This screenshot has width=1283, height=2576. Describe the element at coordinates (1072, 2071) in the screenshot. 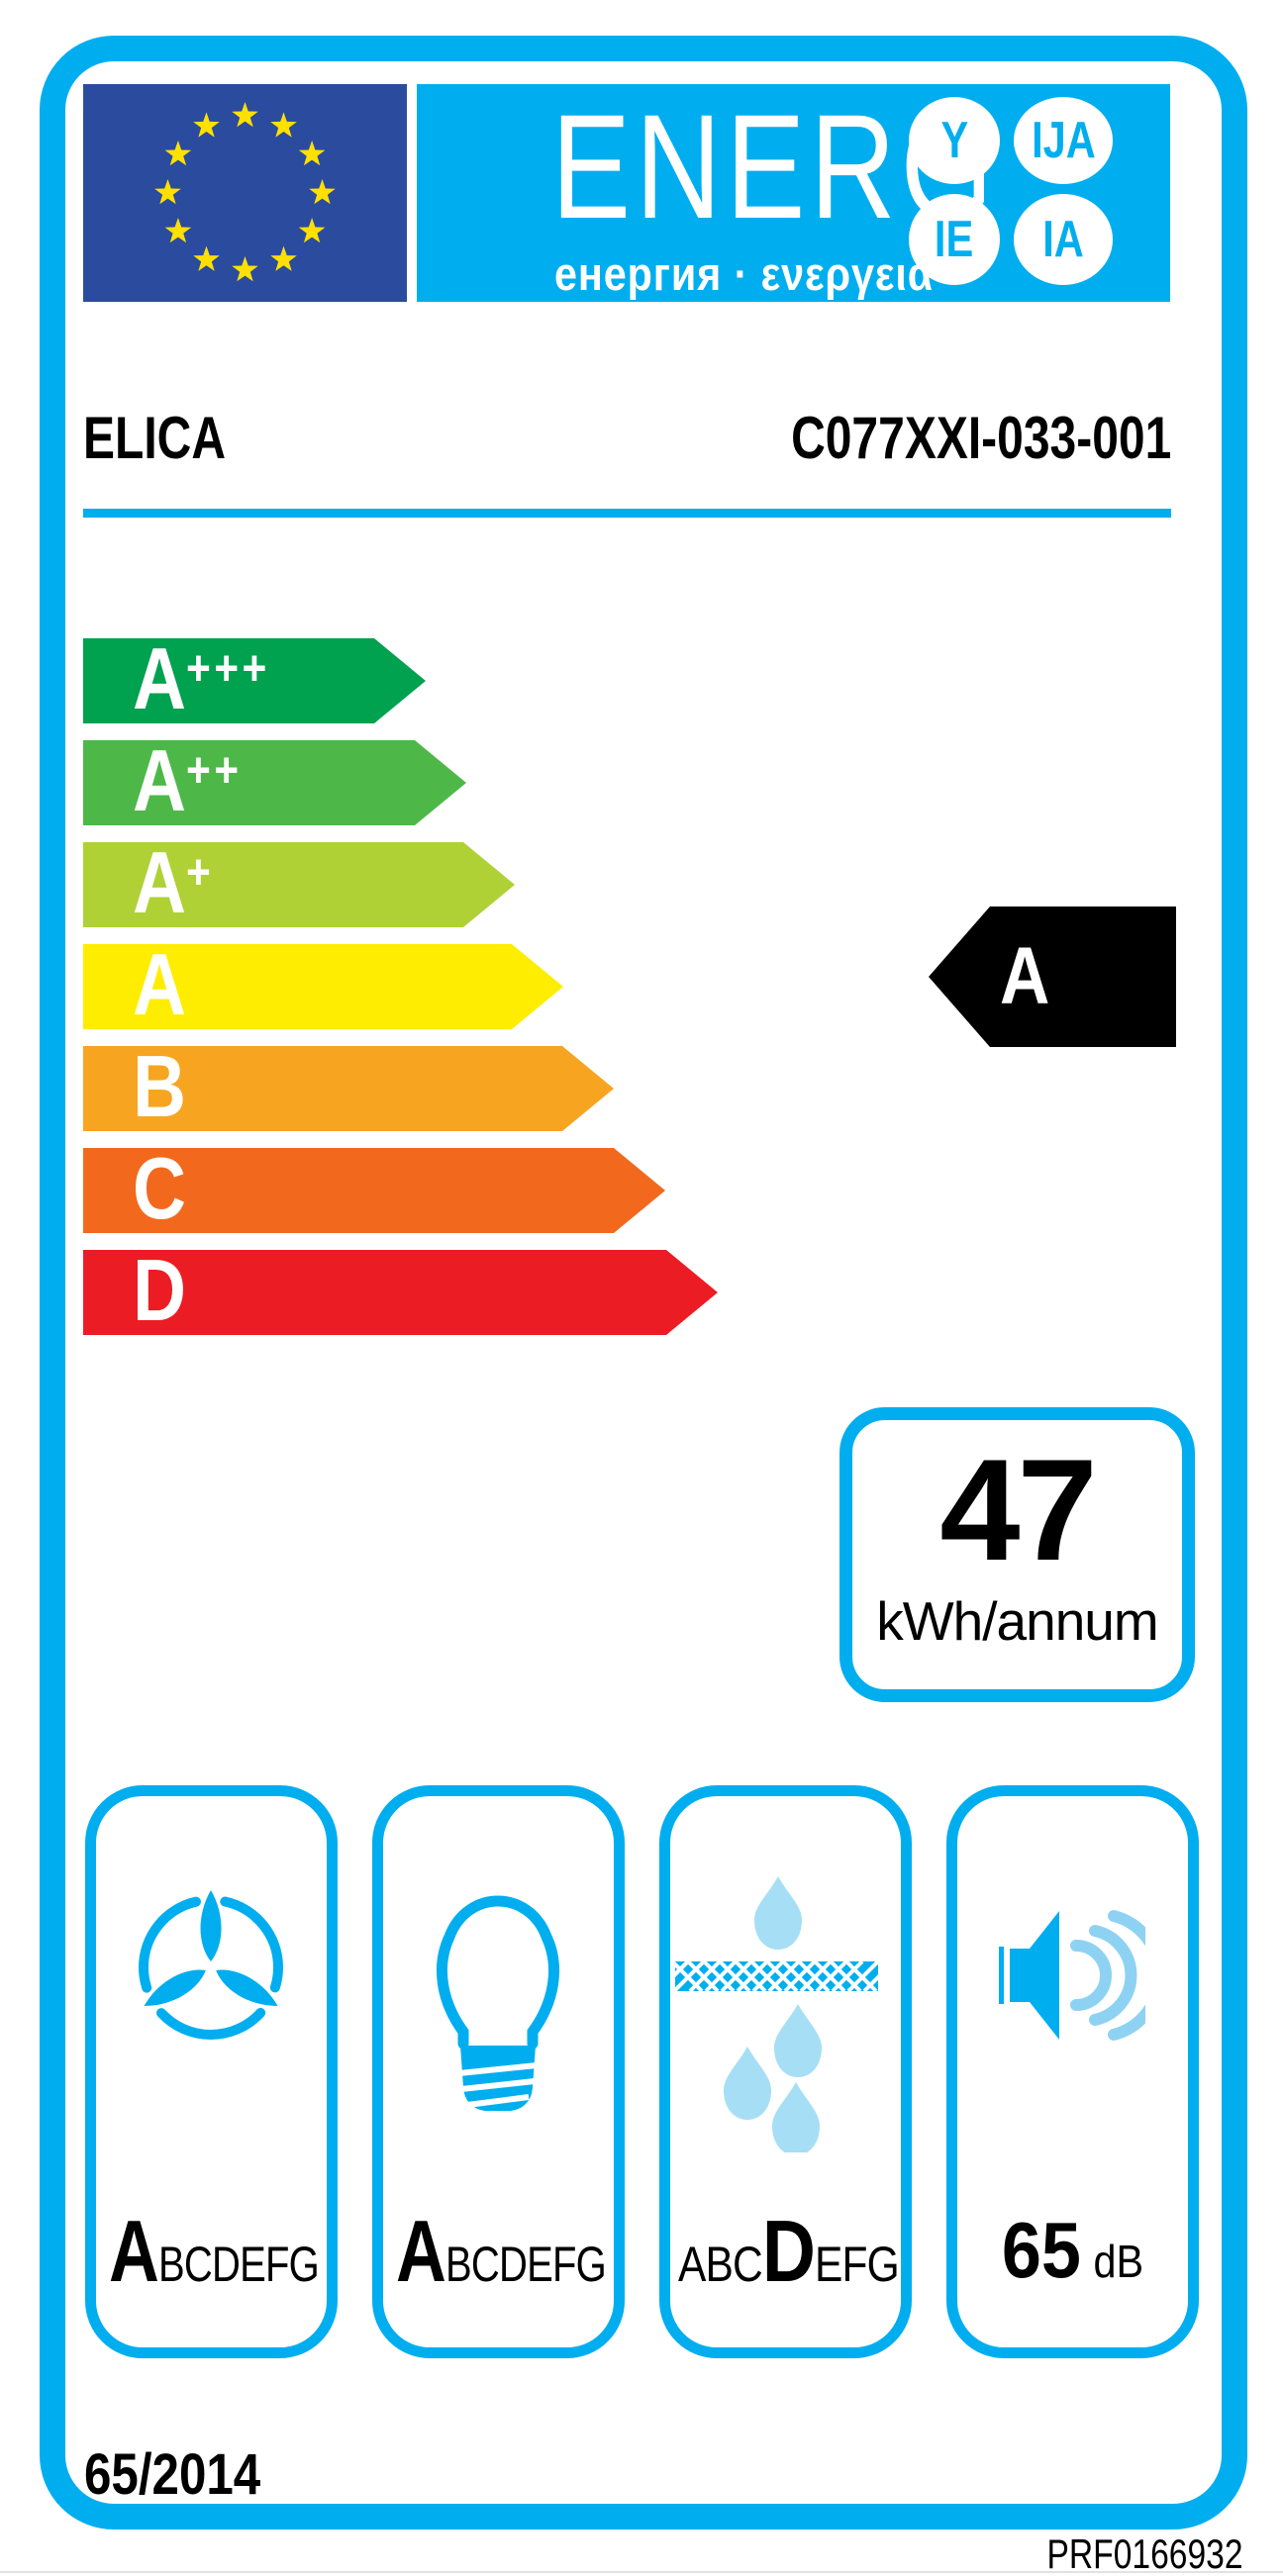

I see `metric-box-noise: 65 dB` at that location.